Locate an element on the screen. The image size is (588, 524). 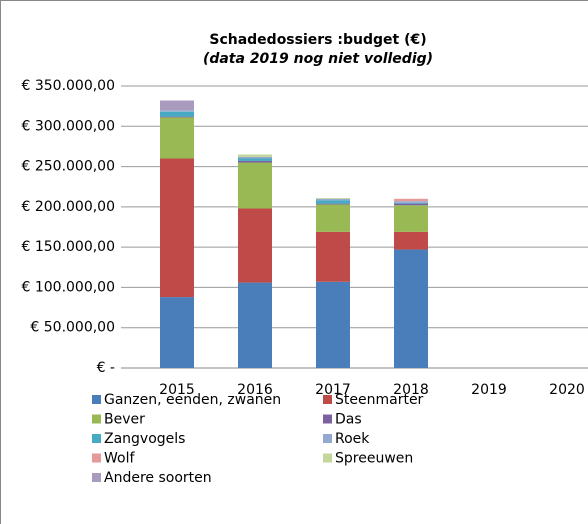
legend-label: Zangvogels is located at coordinates (144, 439).